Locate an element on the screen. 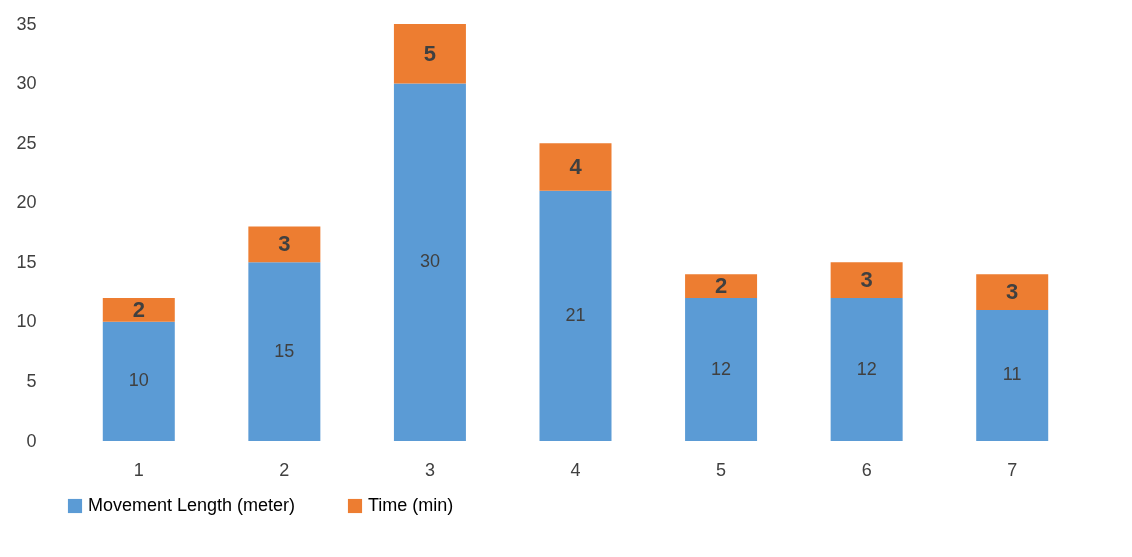 Image resolution: width=1132 pixels, height=557 pixels. legend-label: Time (min) is located at coordinates (411, 505).